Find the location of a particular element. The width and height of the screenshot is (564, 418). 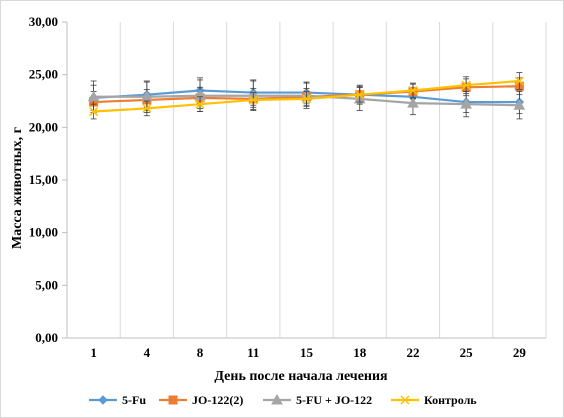

legend: 5-Fu JO-122(2) 5-FU + JO-122 Контроль is located at coordinates (283, 400).